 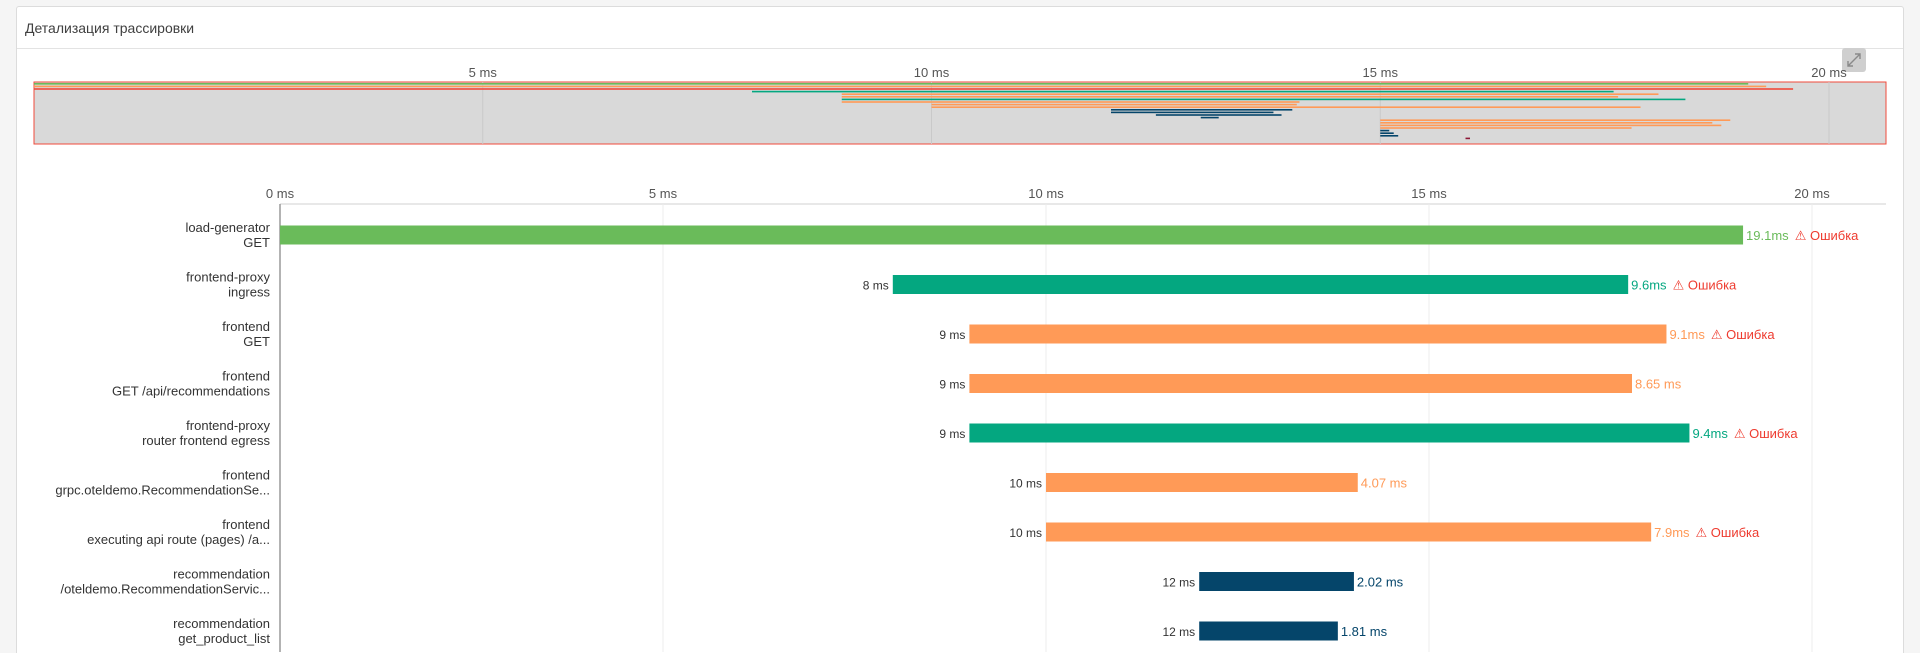 What do you see at coordinates (206, 440) in the screenshot?
I see `span-operation-name: router frontend egress` at bounding box center [206, 440].